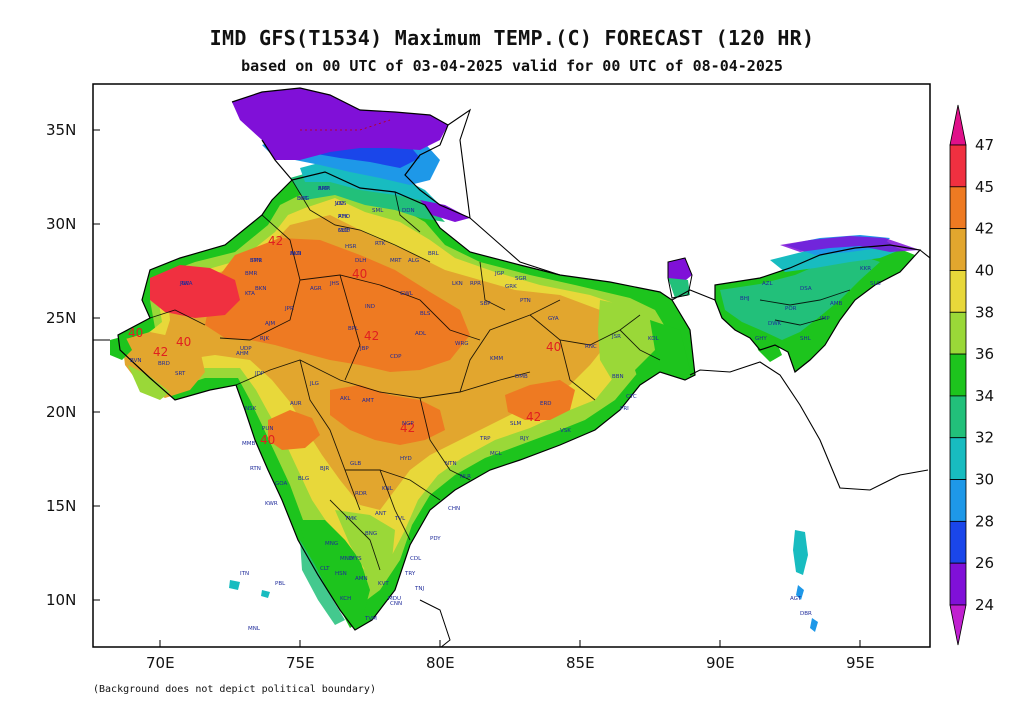 This screenshot has width=1024, height=709. What do you see at coordinates (267, 429) in the screenshot?
I see `city-code: PUN` at bounding box center [267, 429].